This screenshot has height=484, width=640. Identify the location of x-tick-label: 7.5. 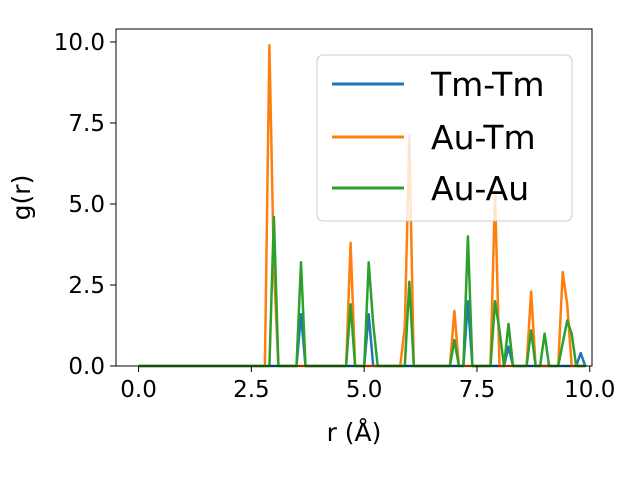
(477, 390).